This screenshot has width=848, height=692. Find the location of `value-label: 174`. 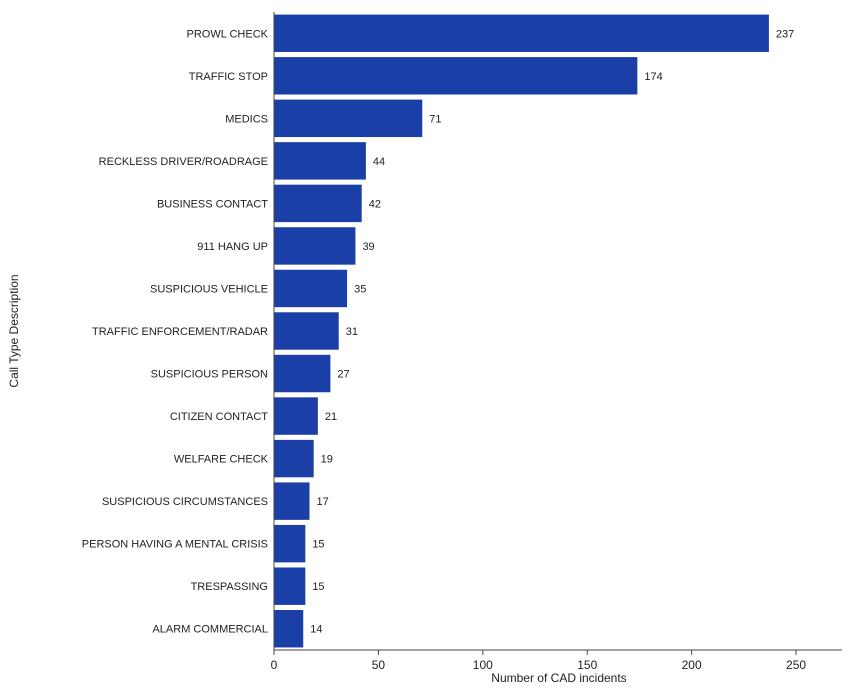

value-label: 174 is located at coordinates (653, 77).